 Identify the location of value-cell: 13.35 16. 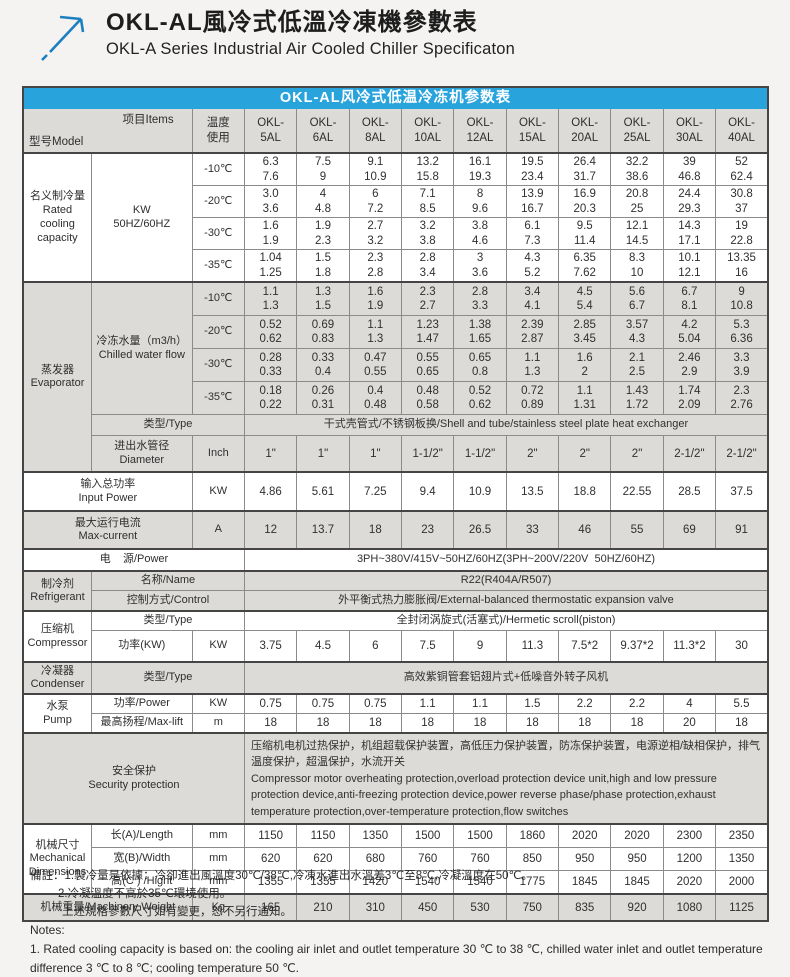
(742, 266).